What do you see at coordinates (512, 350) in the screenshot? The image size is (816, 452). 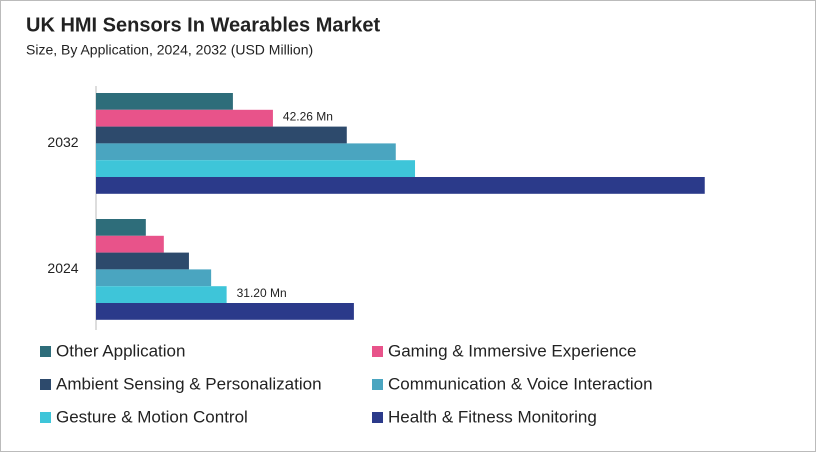 I see `legend-label: Gaming & Immersive Experience` at bounding box center [512, 350].